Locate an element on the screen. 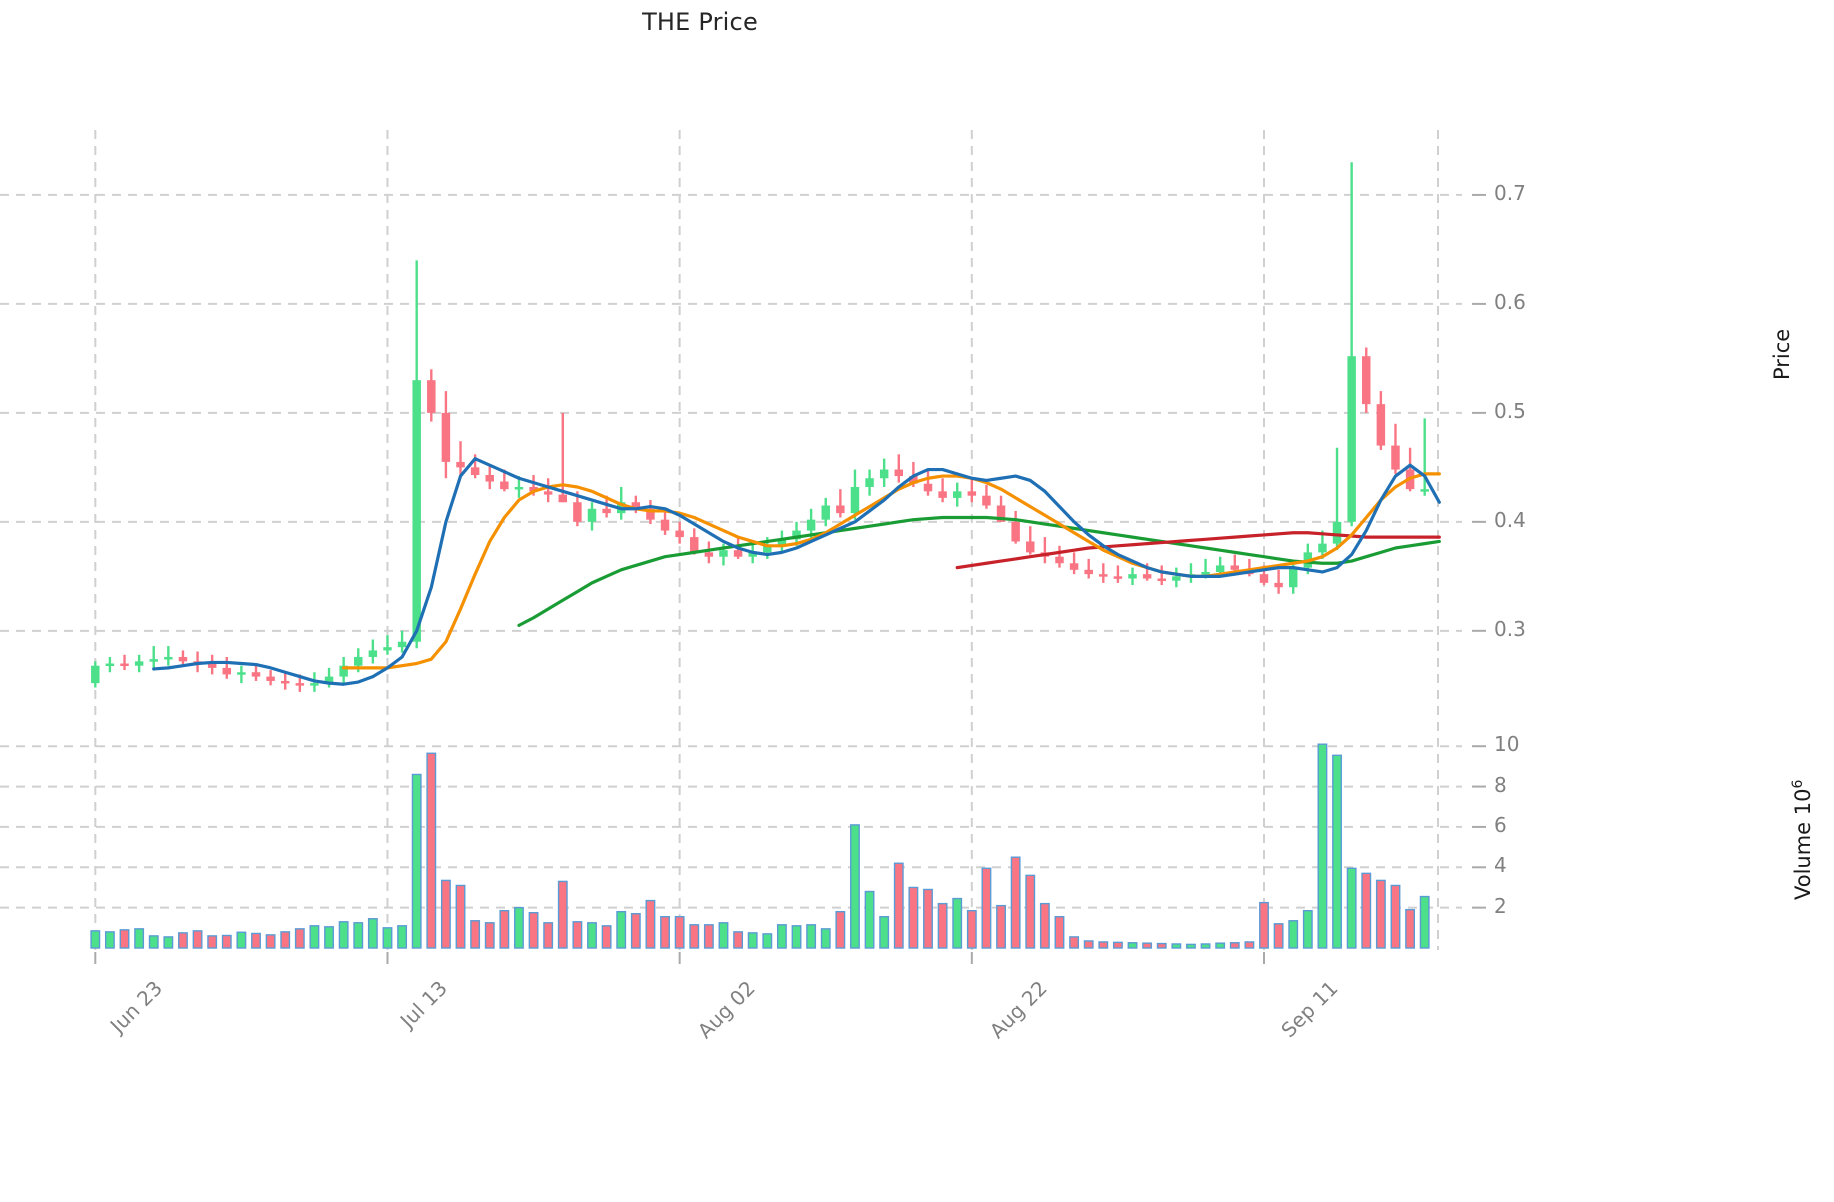 This screenshot has width=1834, height=1202. price-tick-label: 0.5 is located at coordinates (1510, 410).